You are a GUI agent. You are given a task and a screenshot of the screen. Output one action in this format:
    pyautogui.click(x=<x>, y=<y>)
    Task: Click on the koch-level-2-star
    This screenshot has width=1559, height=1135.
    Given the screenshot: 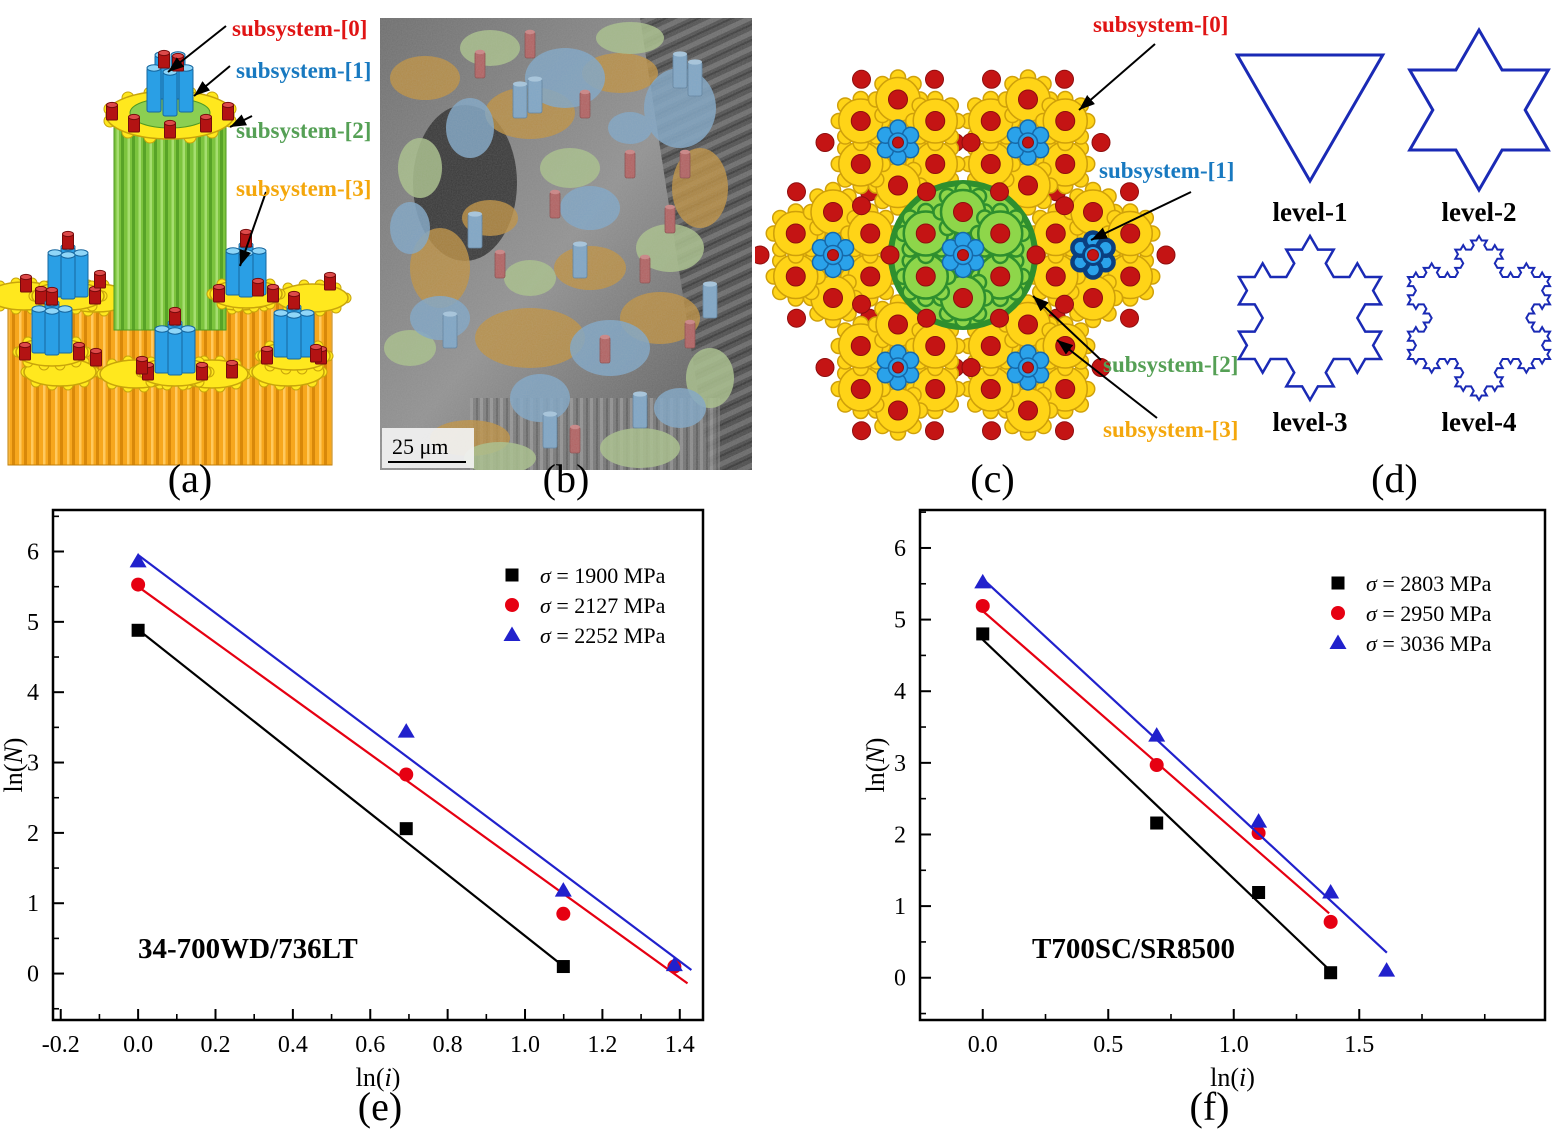 What is the action you would take?
    pyautogui.click(x=1479, y=110)
    